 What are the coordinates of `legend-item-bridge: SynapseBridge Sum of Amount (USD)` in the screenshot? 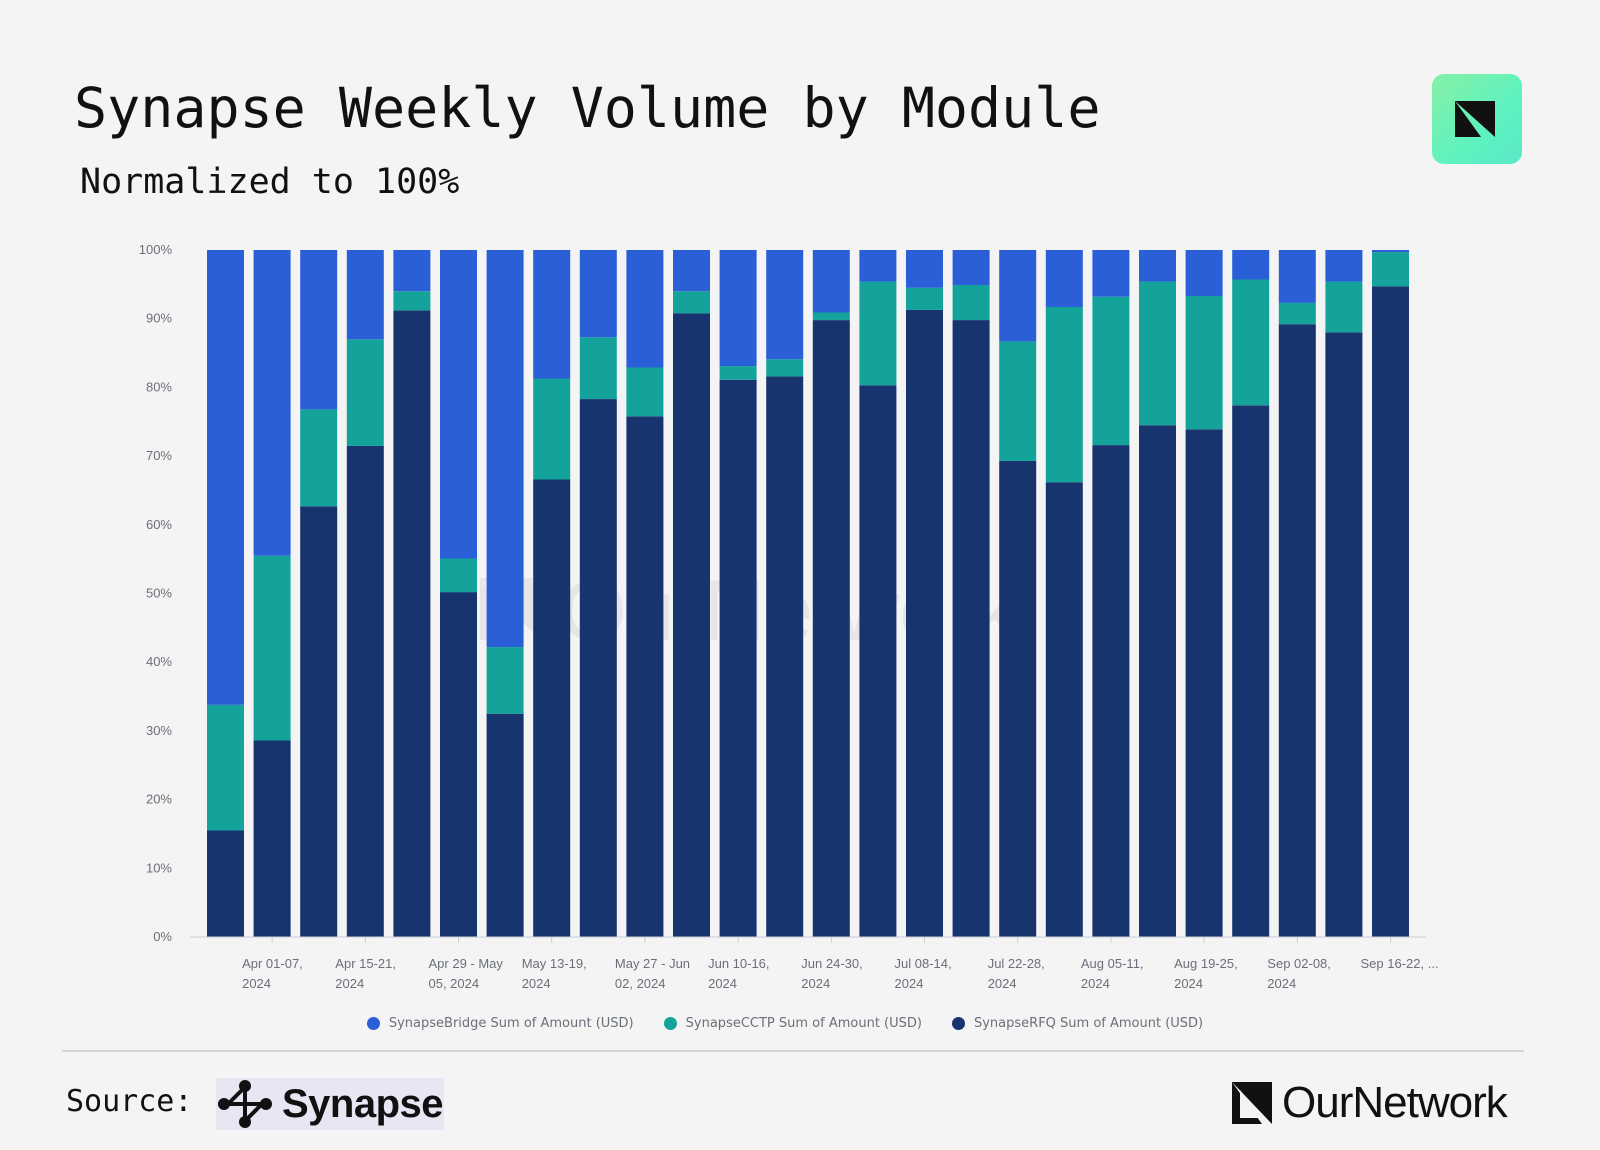 It's located at (500, 1023).